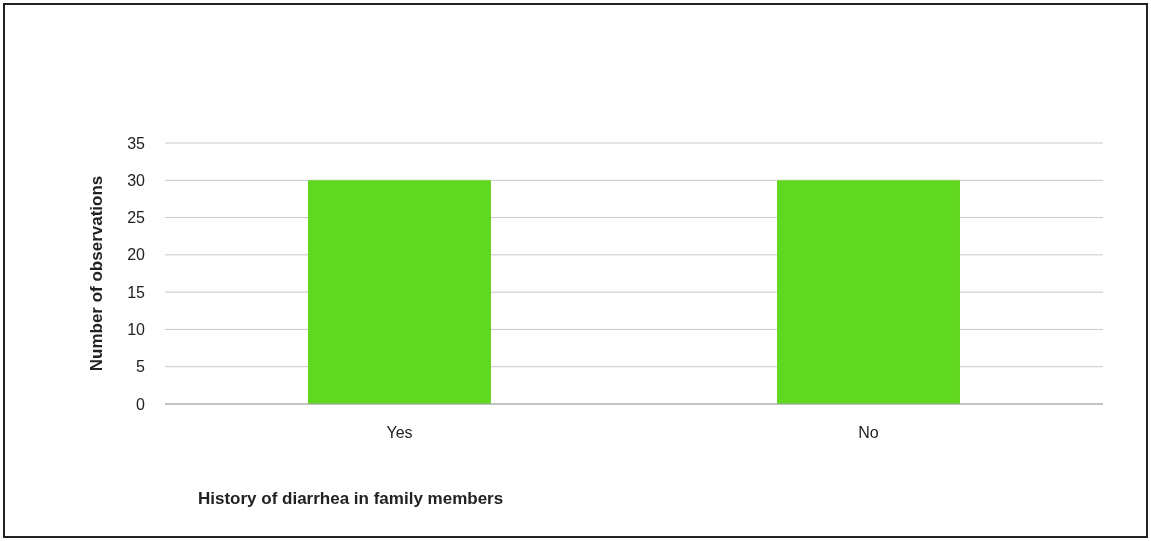  I want to click on x-tick-label: Yes, so click(399, 432).